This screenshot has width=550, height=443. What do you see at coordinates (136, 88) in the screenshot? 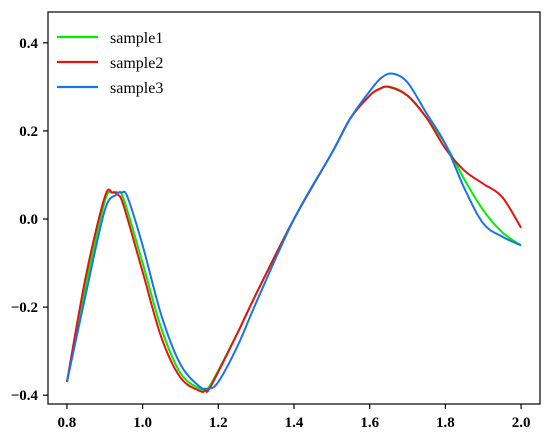
I see `legend-label: sample3` at bounding box center [136, 88].